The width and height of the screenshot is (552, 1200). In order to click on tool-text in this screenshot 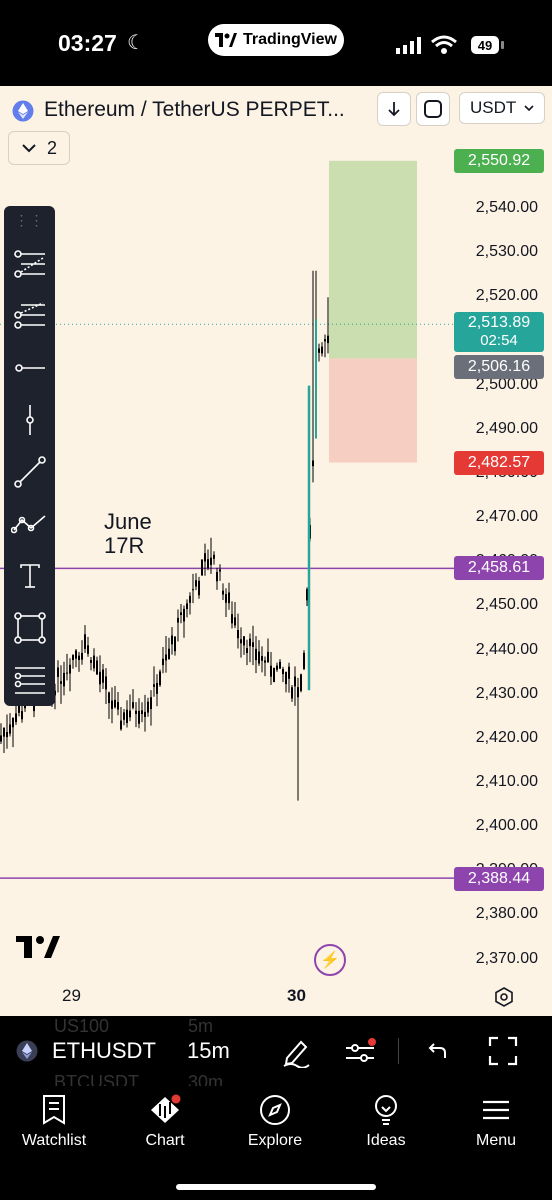, I will do `click(29, 576)`.